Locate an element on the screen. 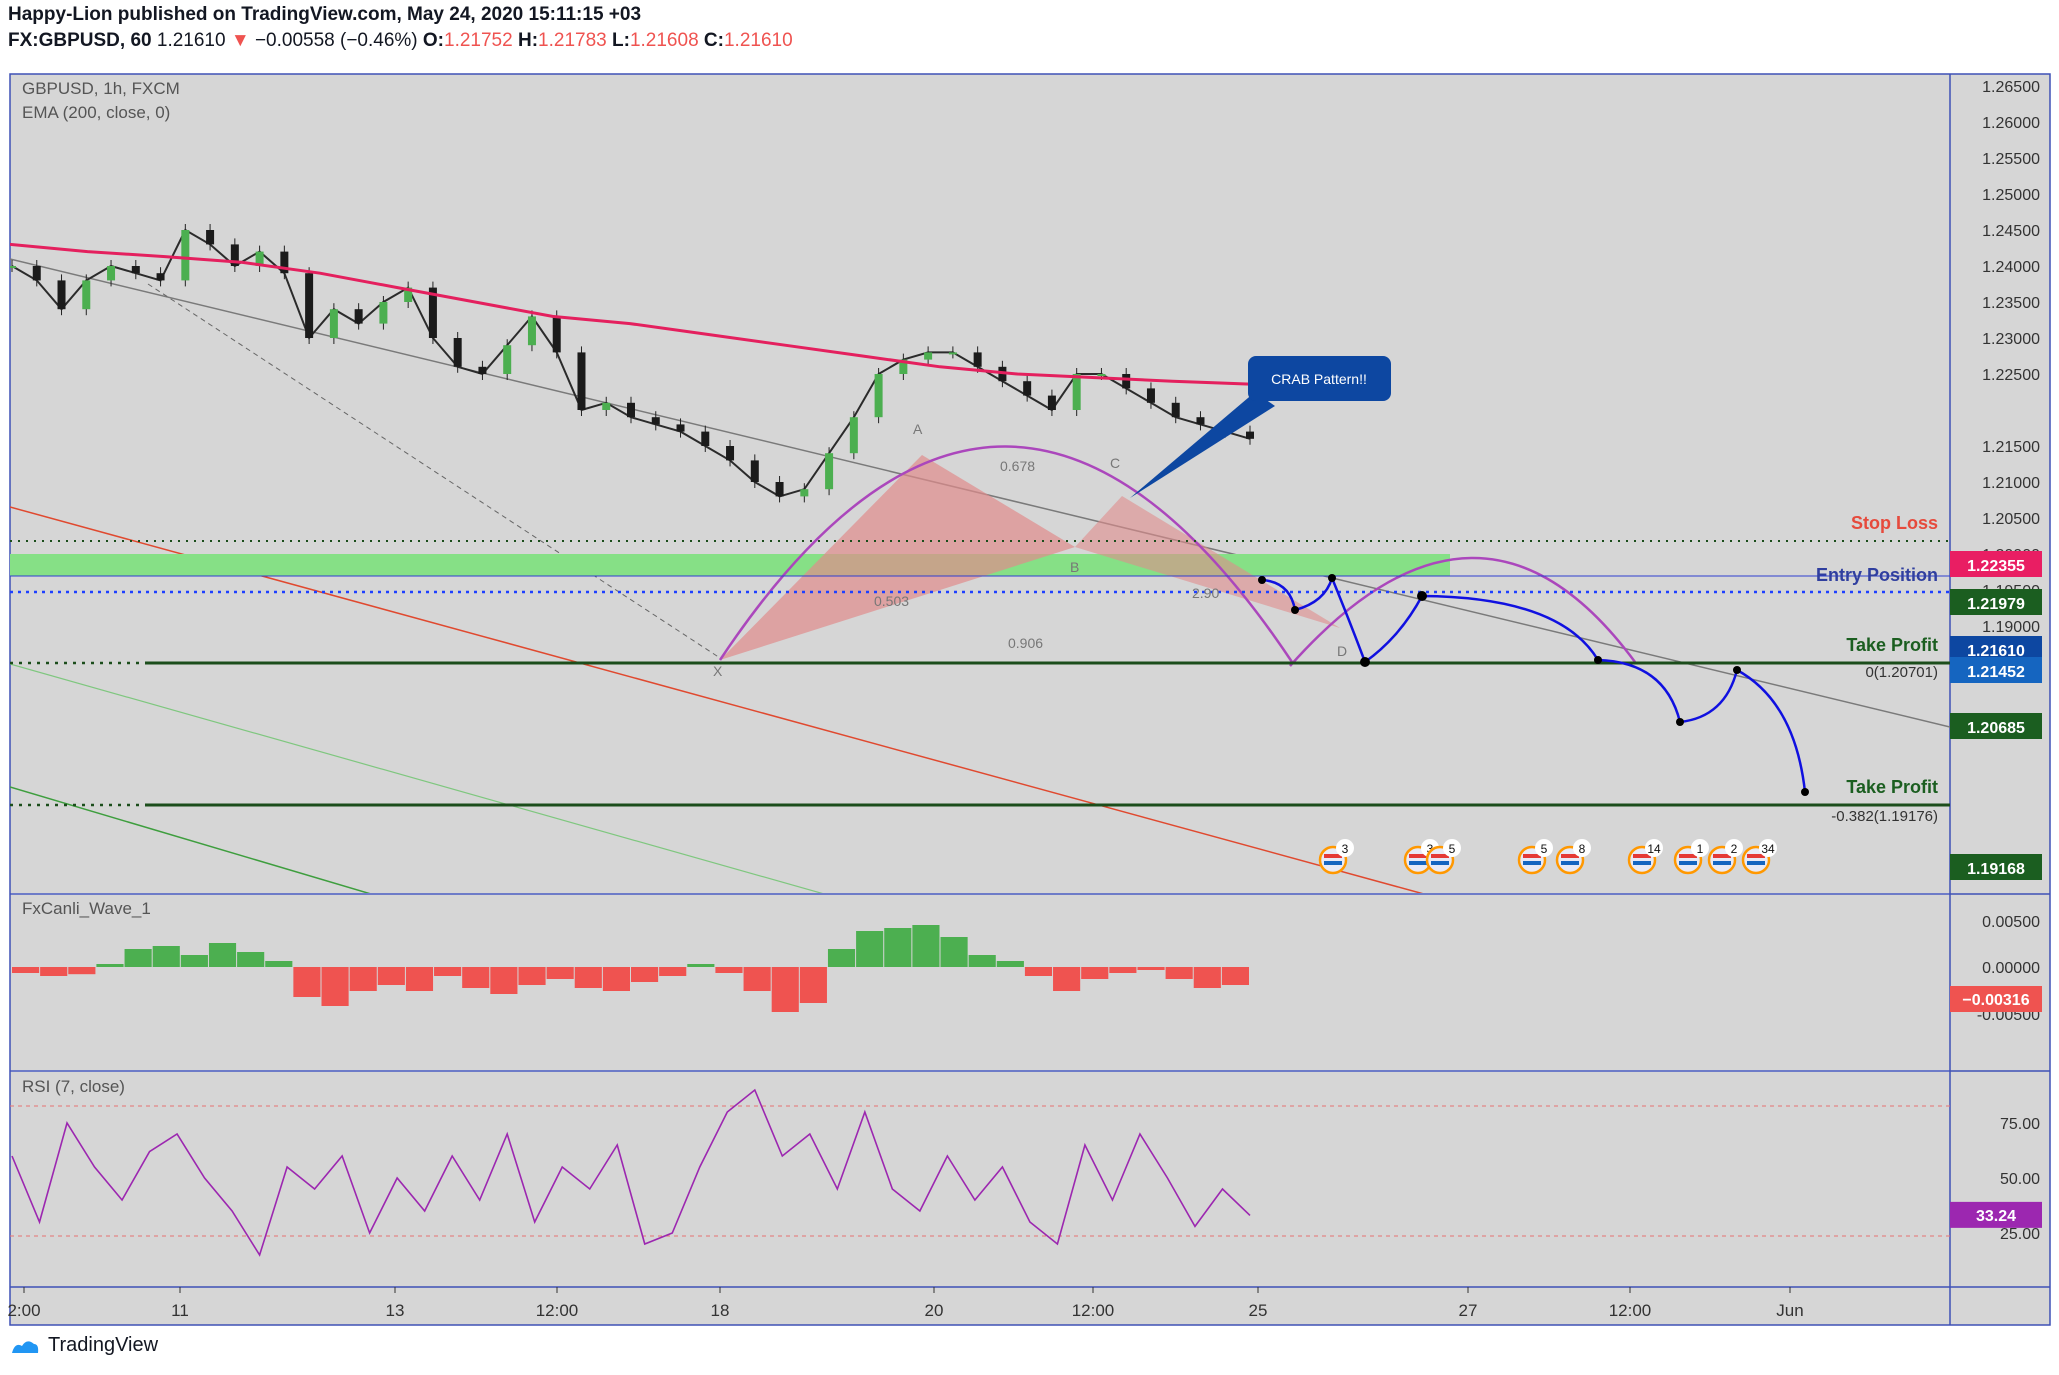 The height and width of the screenshot is (1375, 2059). time-tick-label: 18 is located at coordinates (720, 1310).